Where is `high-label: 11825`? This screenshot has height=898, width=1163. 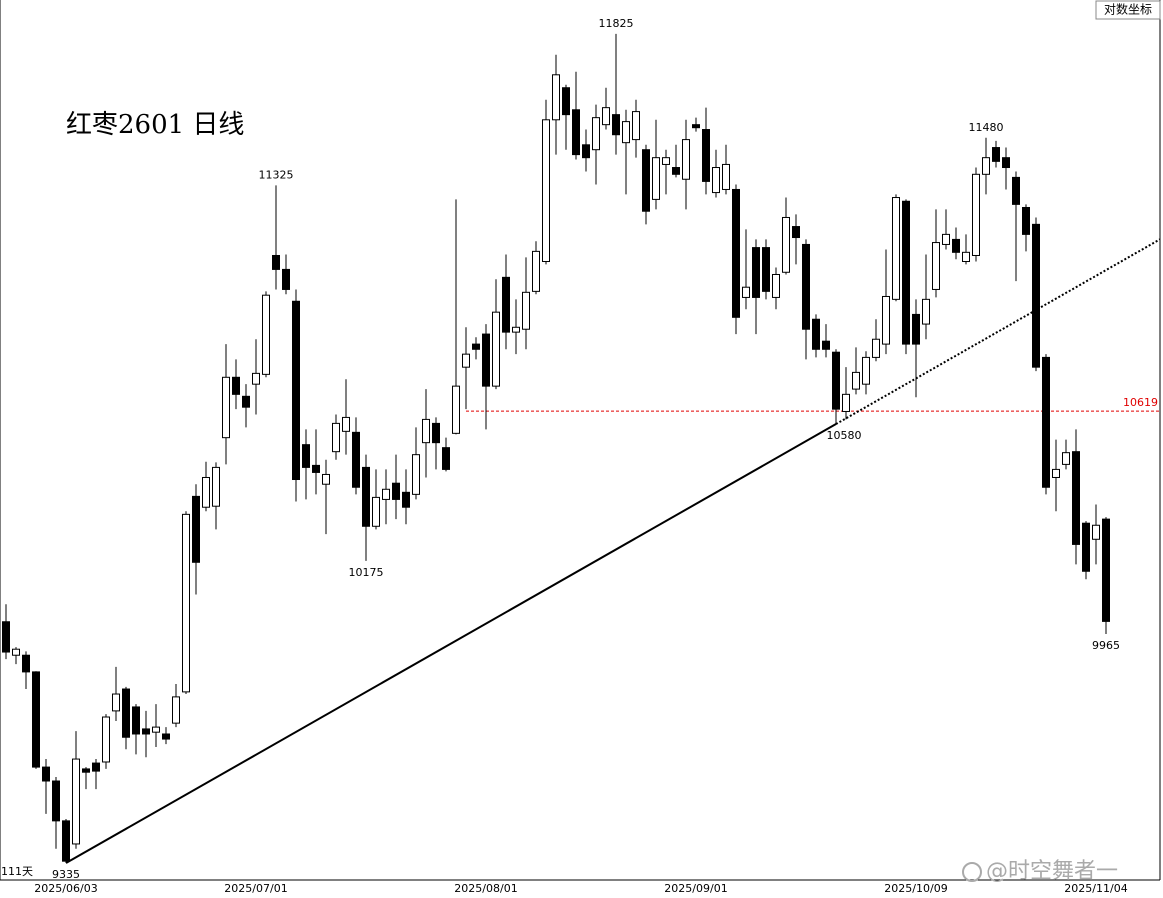
high-label: 11825 is located at coordinates (616, 23).